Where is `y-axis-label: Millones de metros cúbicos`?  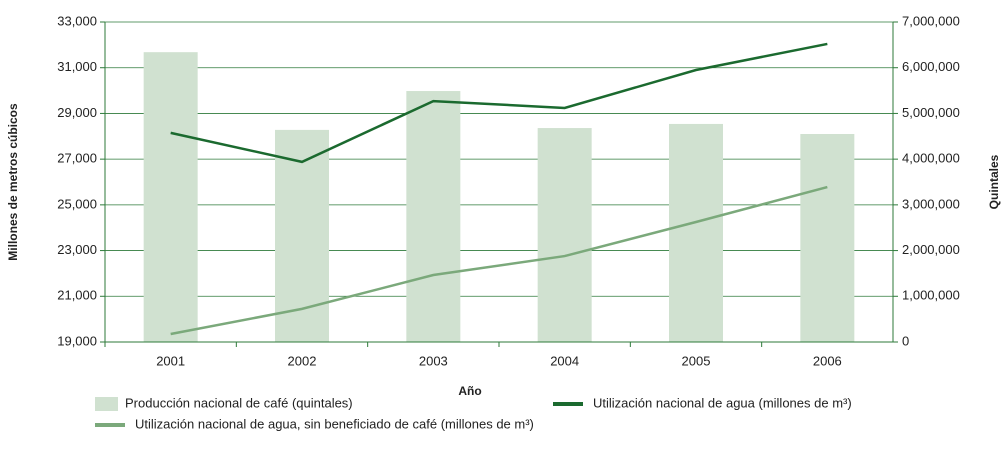 y-axis-label: Millones de metros cúbicos is located at coordinates (13, 182).